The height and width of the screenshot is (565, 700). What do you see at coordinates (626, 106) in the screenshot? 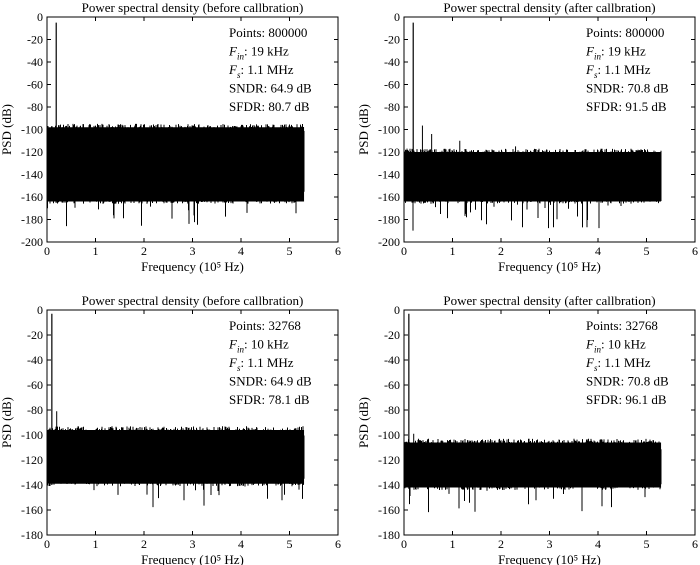
I see `annotation-line: SFDR: 91.5 dB` at bounding box center [626, 106].